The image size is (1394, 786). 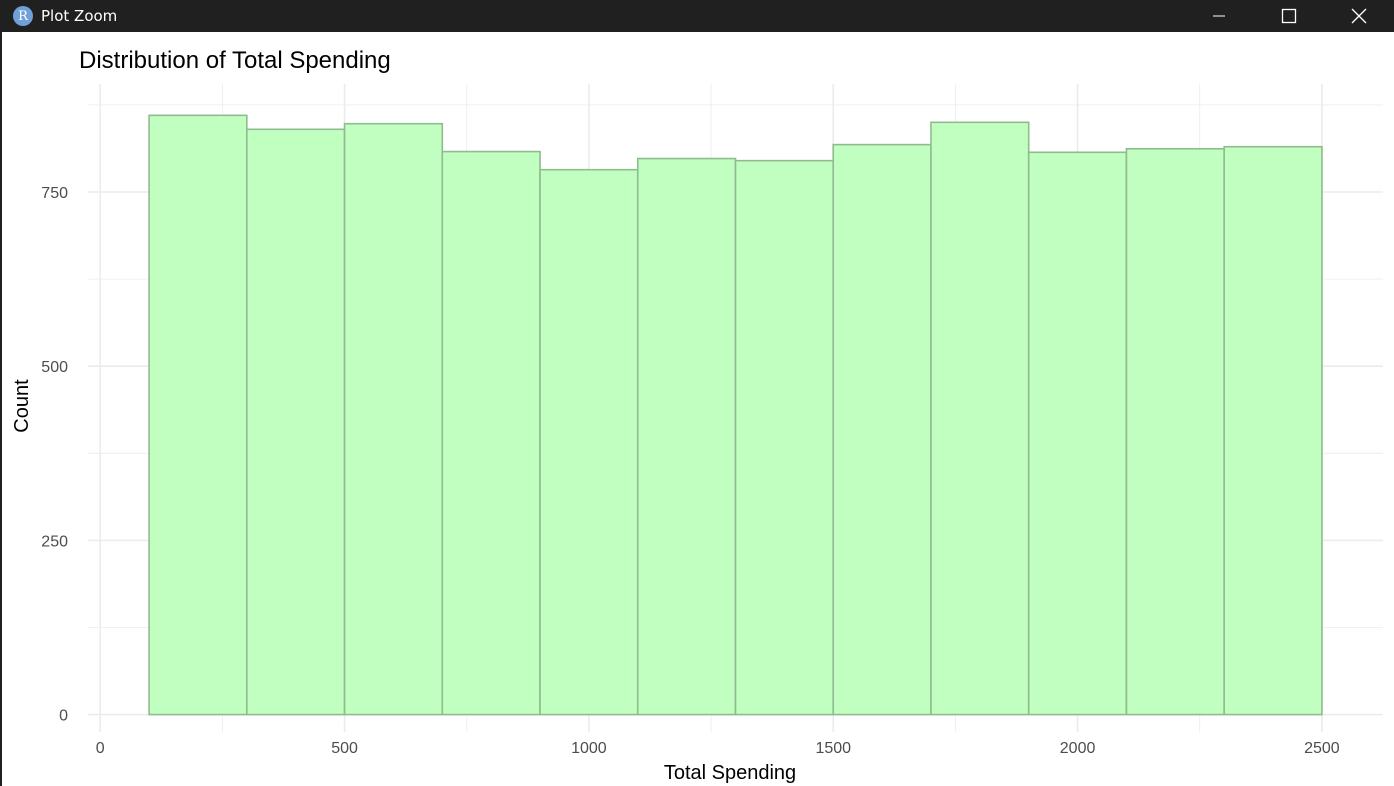 I want to click on close-button, so click(x=1359, y=16).